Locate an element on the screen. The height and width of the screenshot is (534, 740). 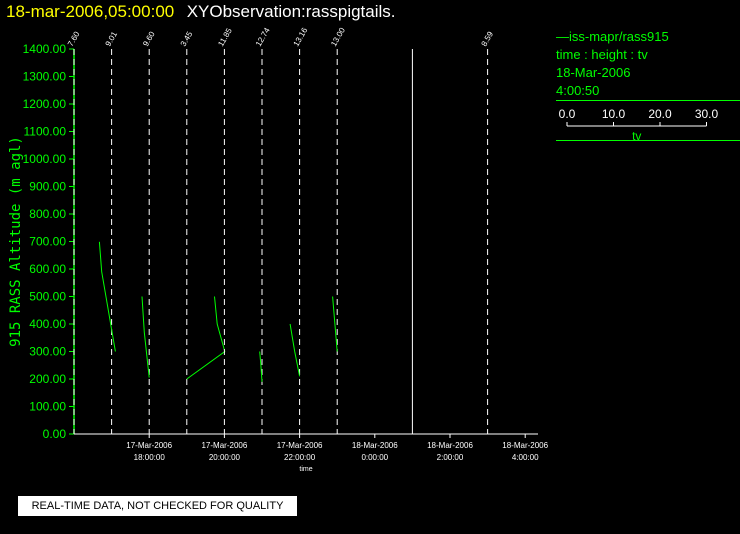
y-tick-label: 1300.00 is located at coordinates (45, 77).